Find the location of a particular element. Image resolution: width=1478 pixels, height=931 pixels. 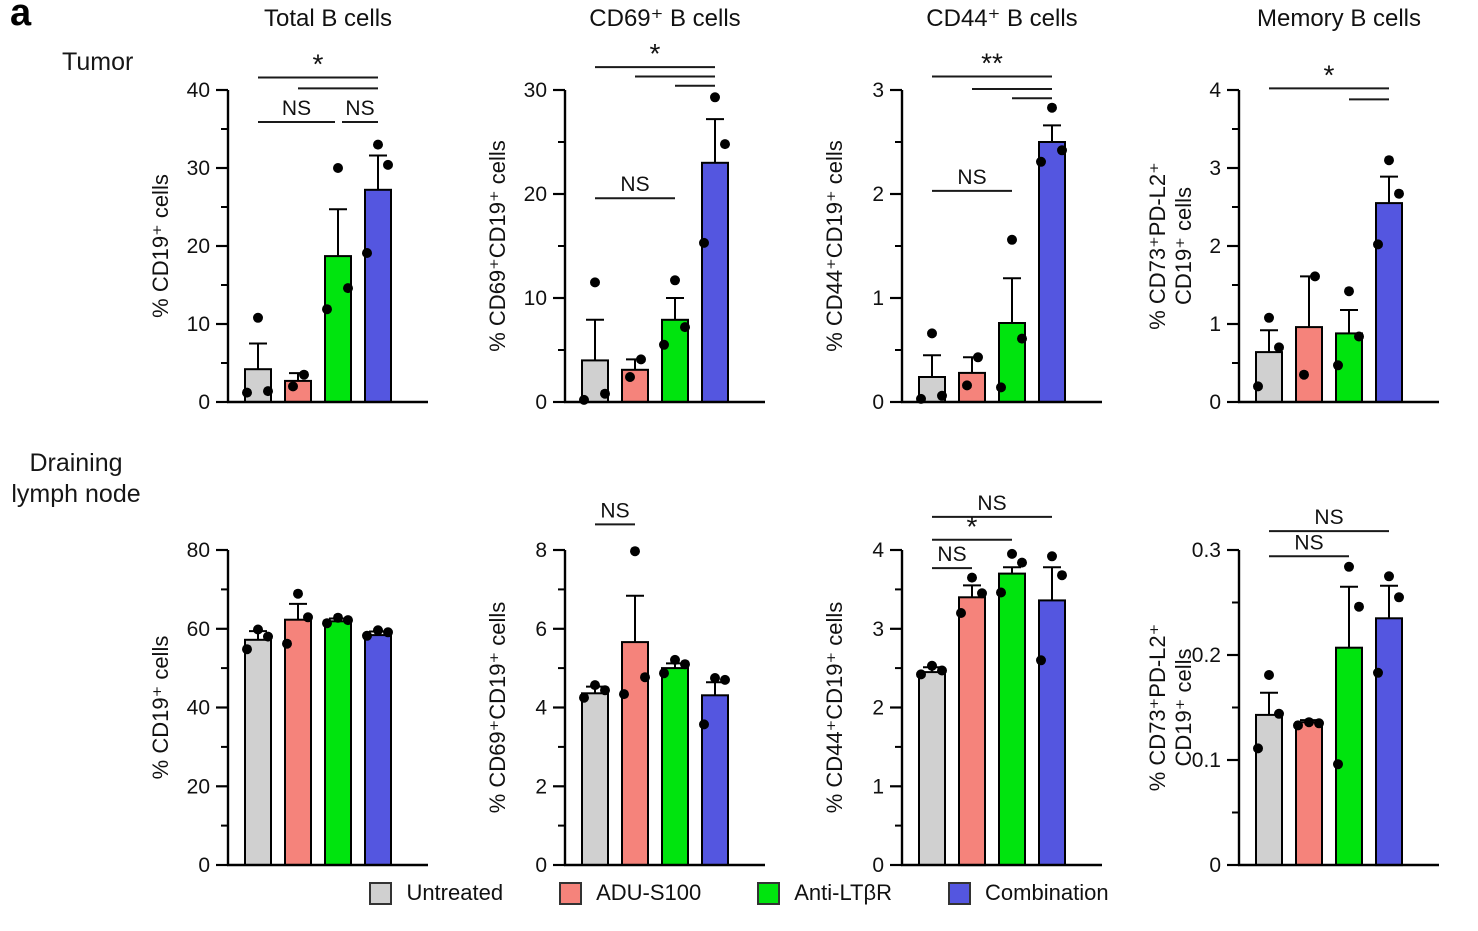

y-tick-label: 0.3 is located at coordinates (1206, 550).